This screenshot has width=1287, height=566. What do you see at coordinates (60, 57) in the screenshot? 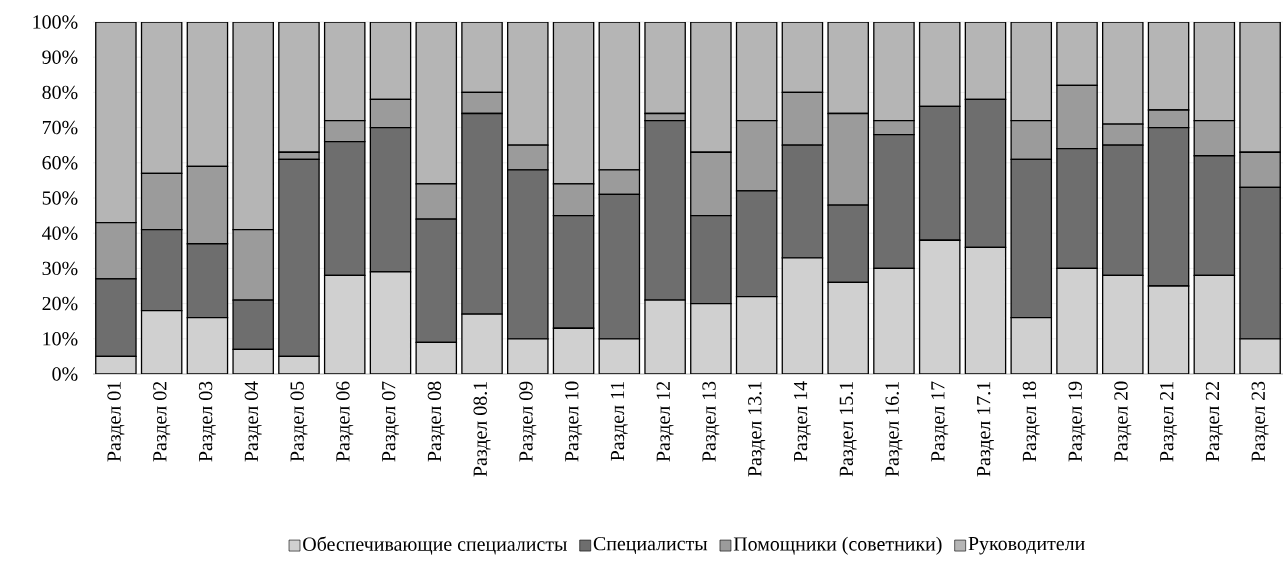
I see `y-tick-label: 90%` at bounding box center [60, 57].